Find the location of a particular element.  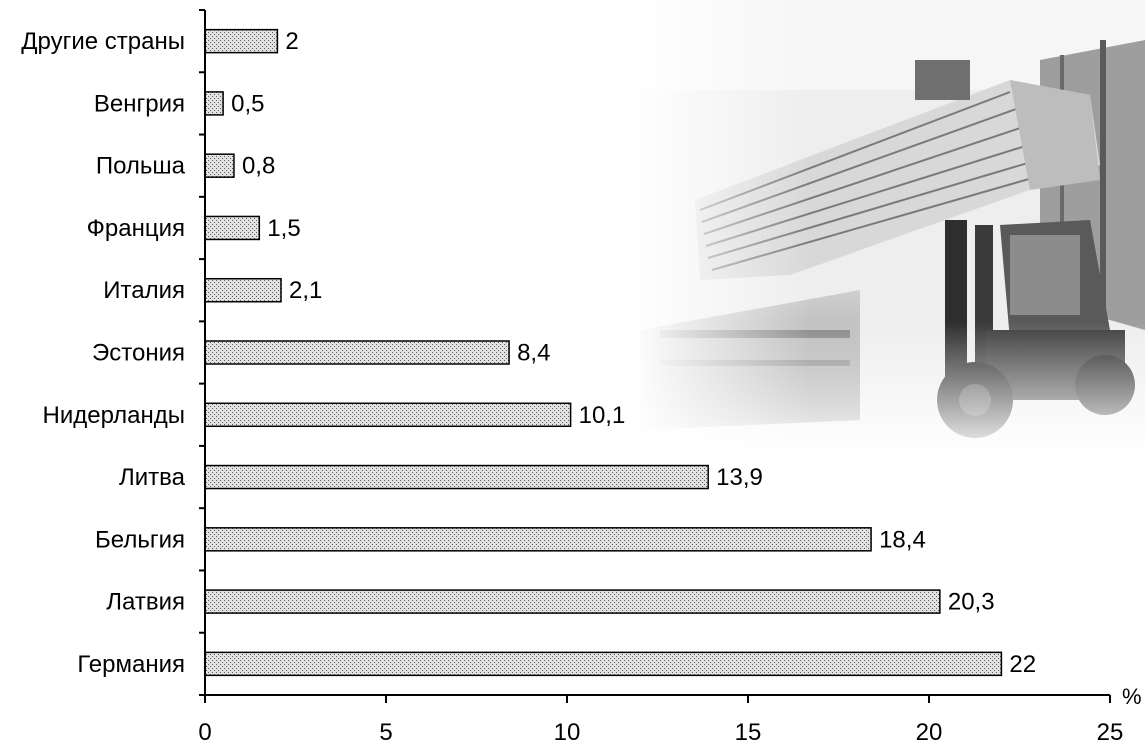

category-label-0: Германия is located at coordinates (131, 664).